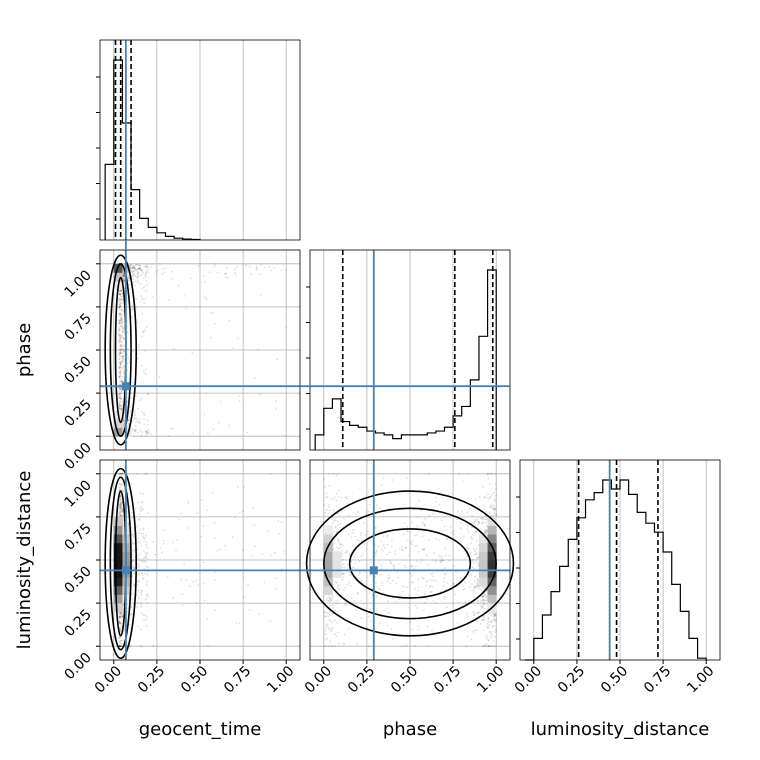  Describe the element at coordinates (410, 729) in the screenshot. I see `x-axis-label-phase: phase` at that location.